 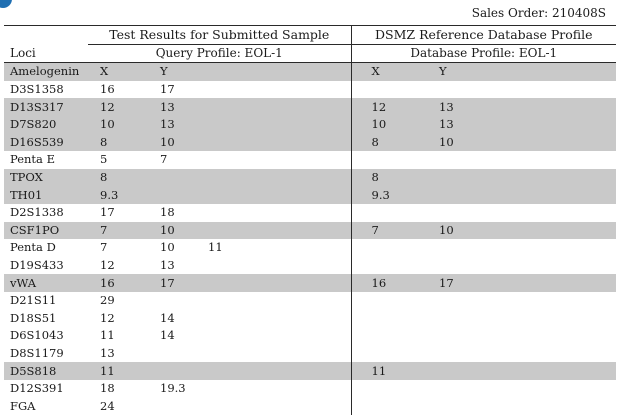 What do you see at coordinates (37, 212) in the screenshot?
I see `locus-cell: D2S1338` at bounding box center [37, 212].